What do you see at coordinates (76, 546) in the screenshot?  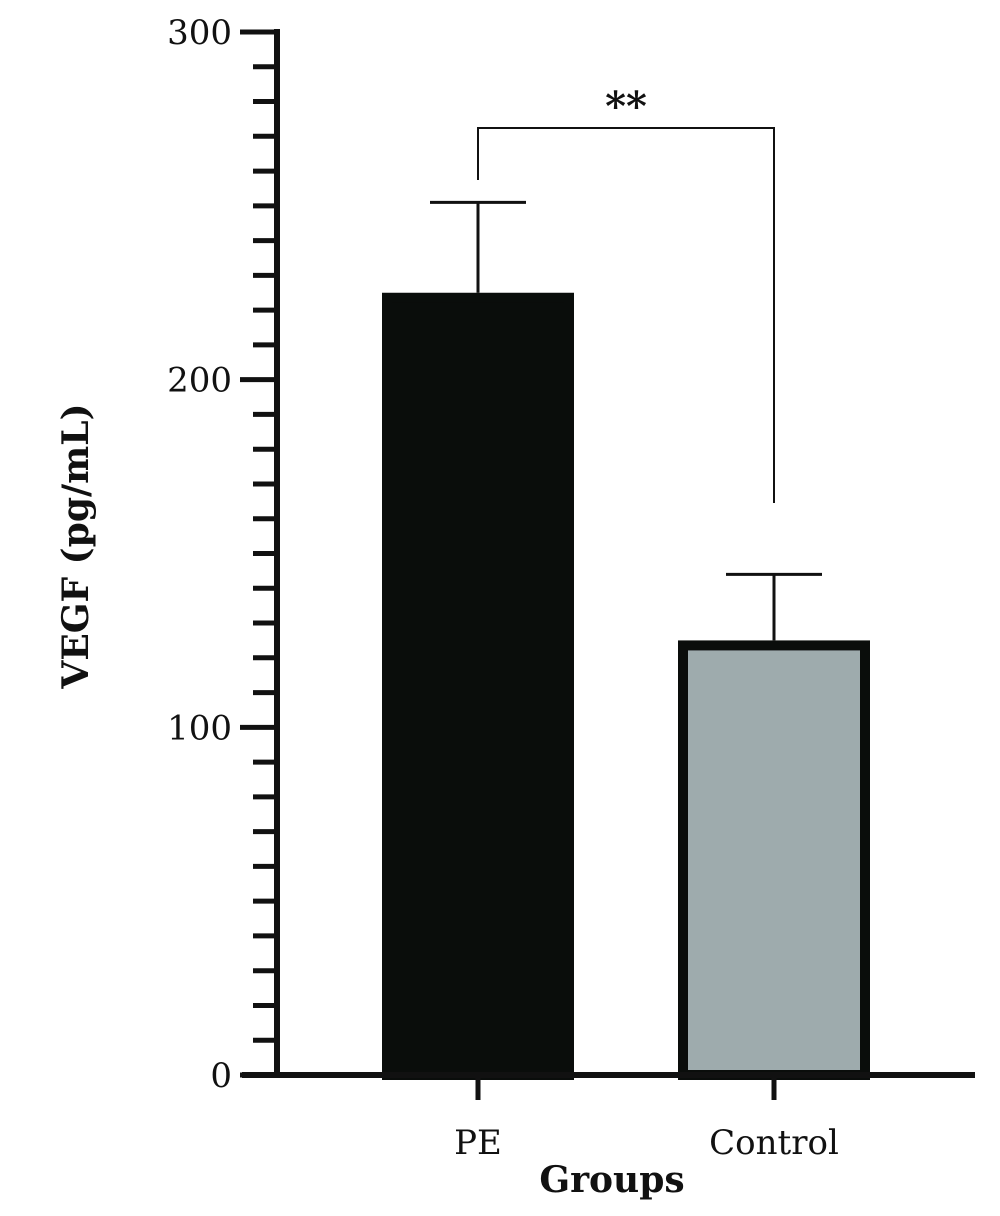 I see `y-axis-title: VEGF (pg/mL)` at bounding box center [76, 546].